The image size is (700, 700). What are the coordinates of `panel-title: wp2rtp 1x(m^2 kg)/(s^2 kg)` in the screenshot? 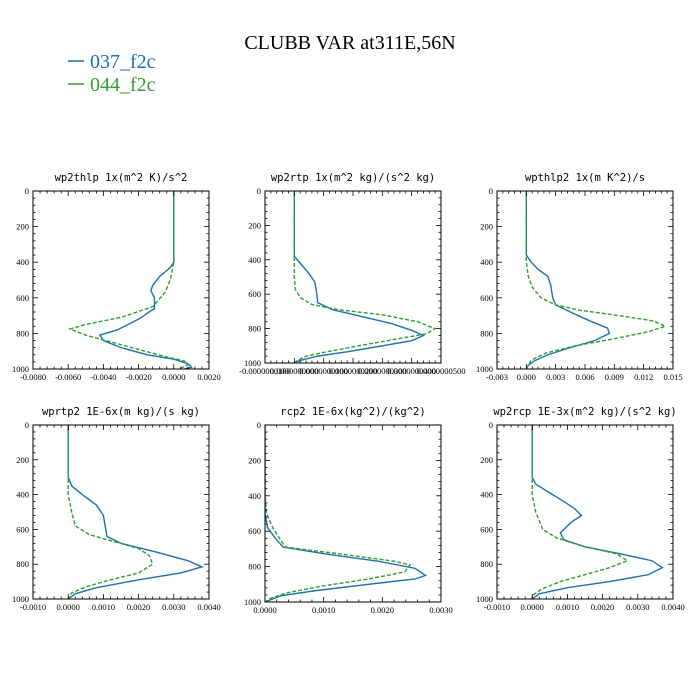 It's located at (353, 178).